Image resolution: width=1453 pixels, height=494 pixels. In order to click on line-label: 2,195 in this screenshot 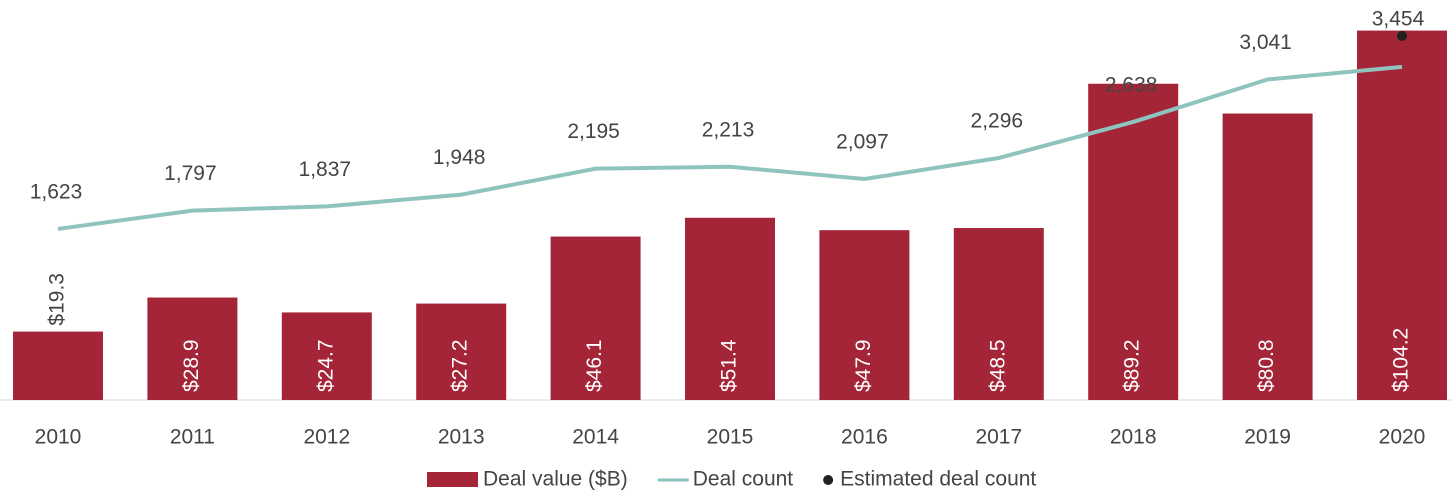, I will do `click(593, 131)`.